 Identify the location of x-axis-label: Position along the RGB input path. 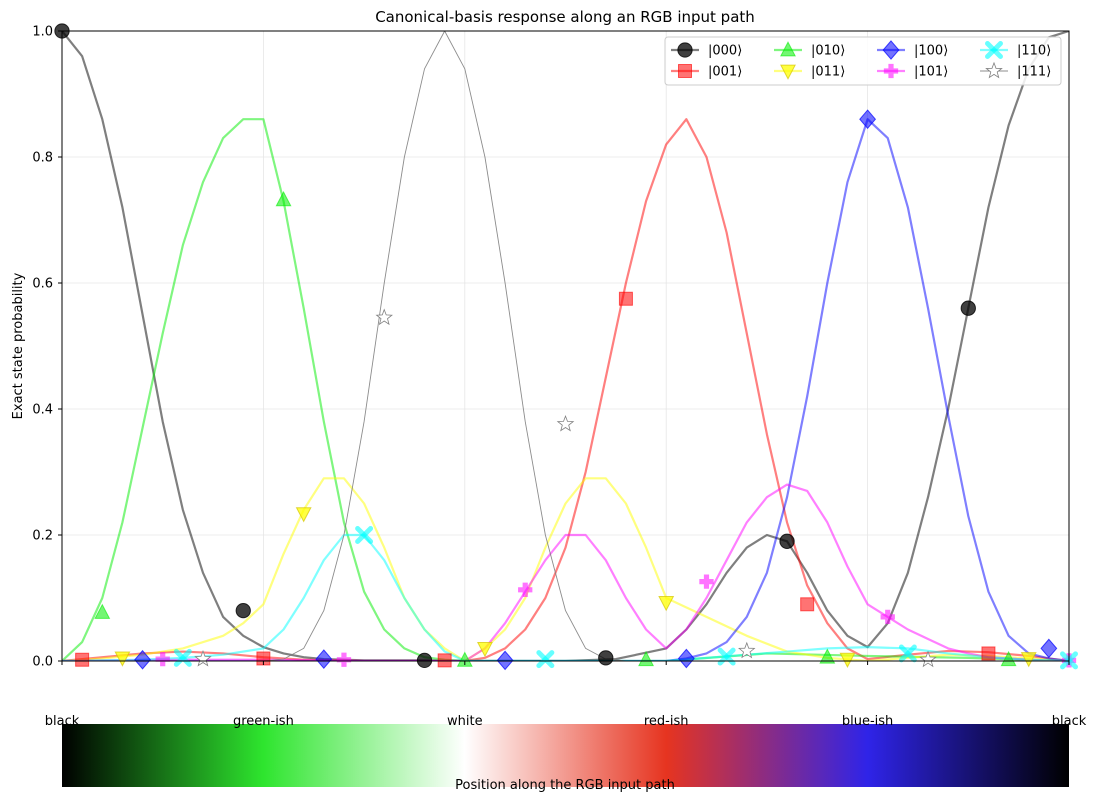
(565, 785).